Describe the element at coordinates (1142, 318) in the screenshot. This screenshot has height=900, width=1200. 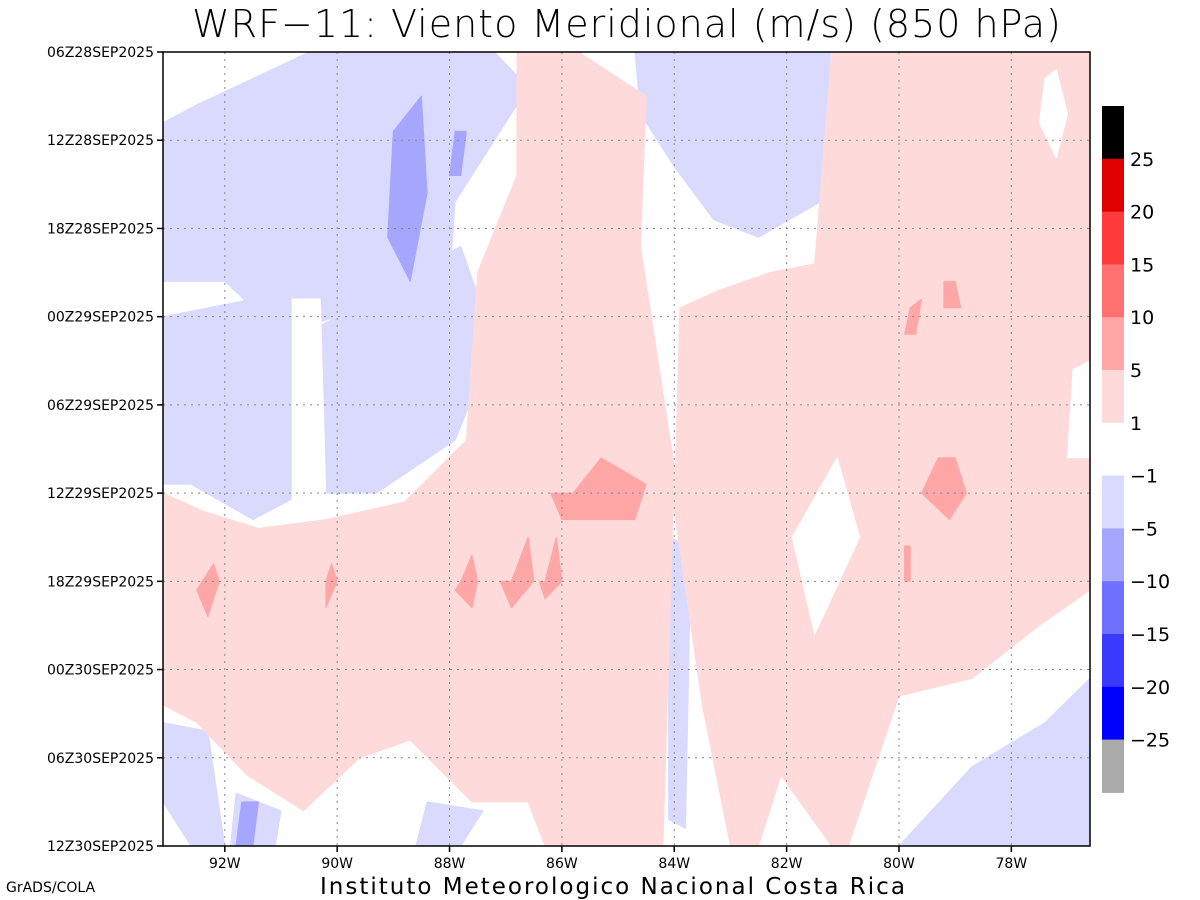
I see `colorbar-label: 10` at that location.